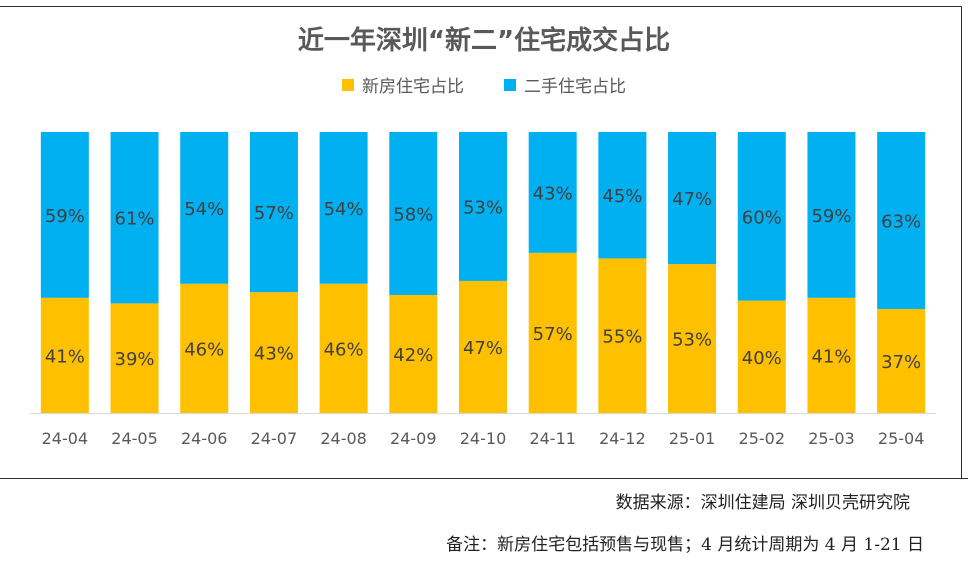 The height and width of the screenshot is (561, 968). I want to click on label-new-24-08: 46%, so click(344, 349).